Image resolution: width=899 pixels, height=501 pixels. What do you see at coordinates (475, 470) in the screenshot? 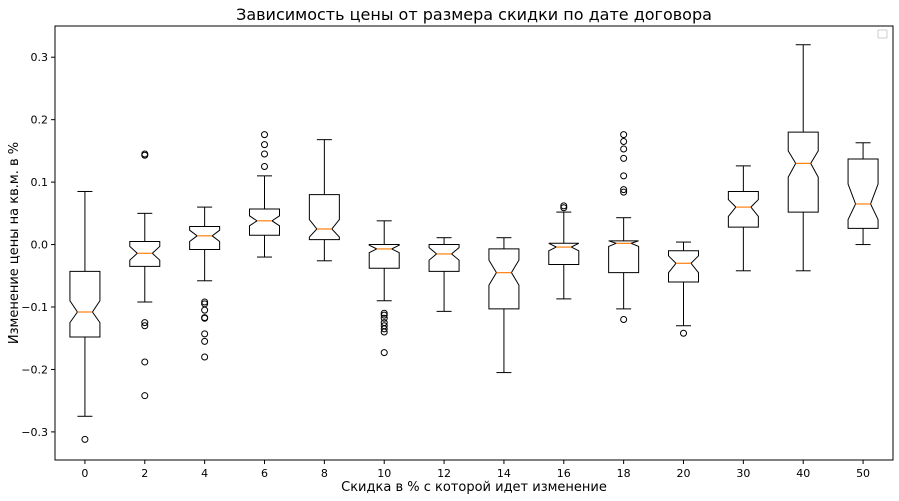
I see `x-axis: 0 2 4 6 8 10 12 14 16 18 20 30 40 50` at bounding box center [475, 470].